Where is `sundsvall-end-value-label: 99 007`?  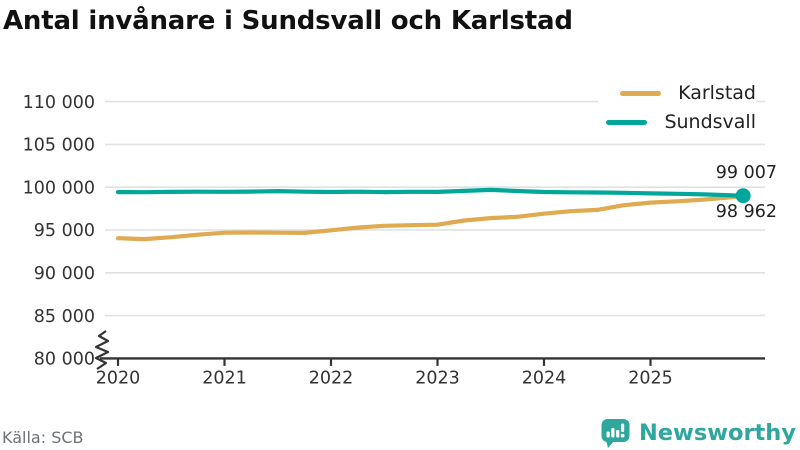 sundsvall-end-value-label: 99 007 is located at coordinates (746, 173).